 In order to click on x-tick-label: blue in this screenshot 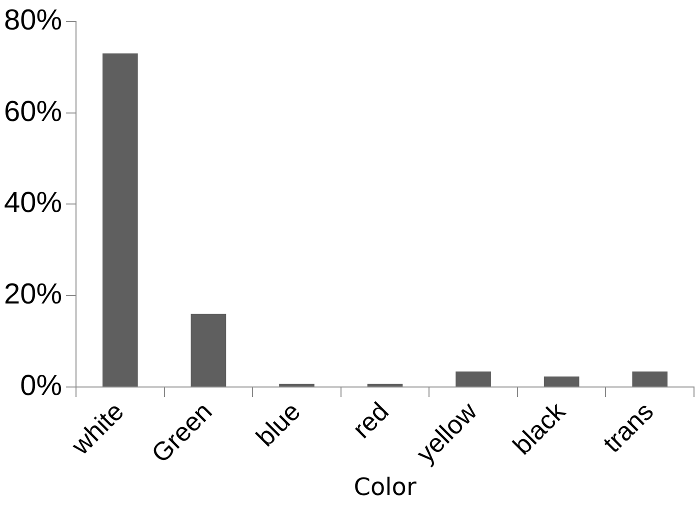, I will do `click(278, 424)`.